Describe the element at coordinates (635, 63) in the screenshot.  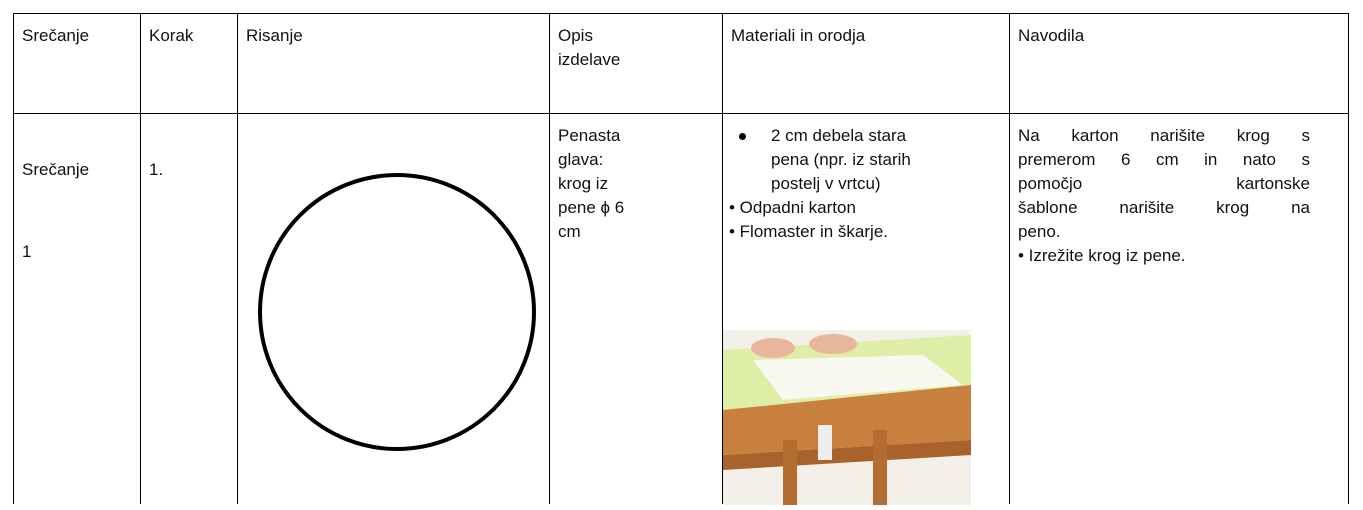
I see `header-cell: Opis izdelave` at that location.